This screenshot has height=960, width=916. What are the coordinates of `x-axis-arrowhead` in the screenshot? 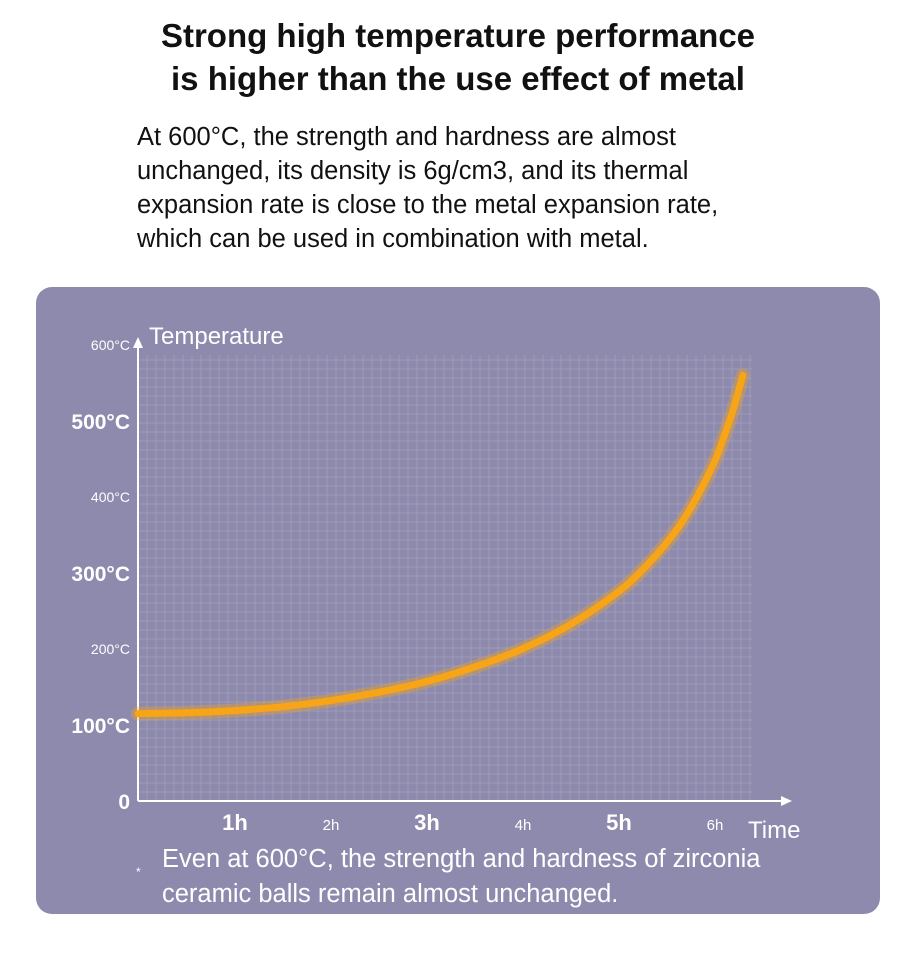 It's located at (786, 801).